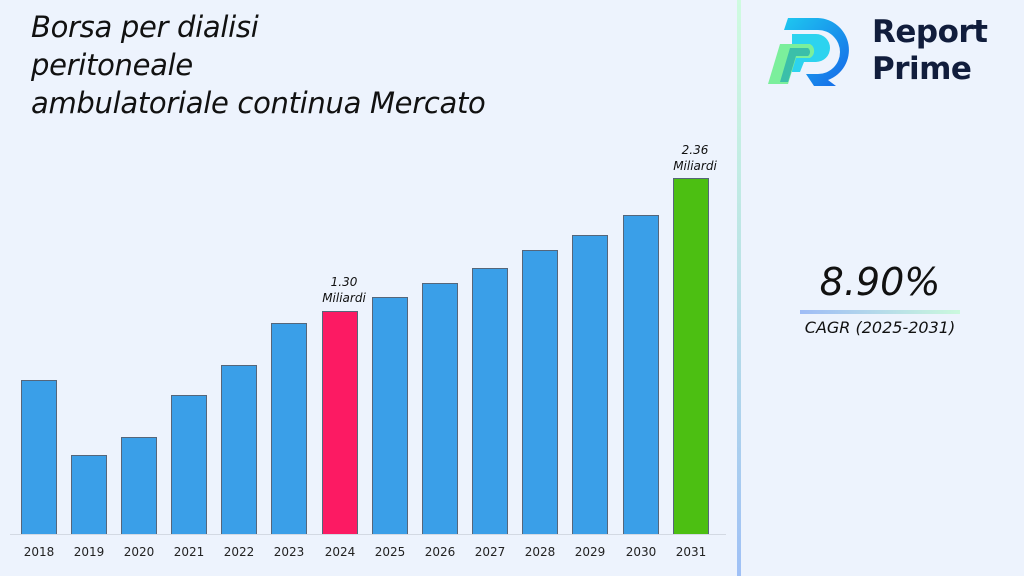  I want to click on cagr-panel: 8.90% CAGR (2025-2031), so click(880, 297).